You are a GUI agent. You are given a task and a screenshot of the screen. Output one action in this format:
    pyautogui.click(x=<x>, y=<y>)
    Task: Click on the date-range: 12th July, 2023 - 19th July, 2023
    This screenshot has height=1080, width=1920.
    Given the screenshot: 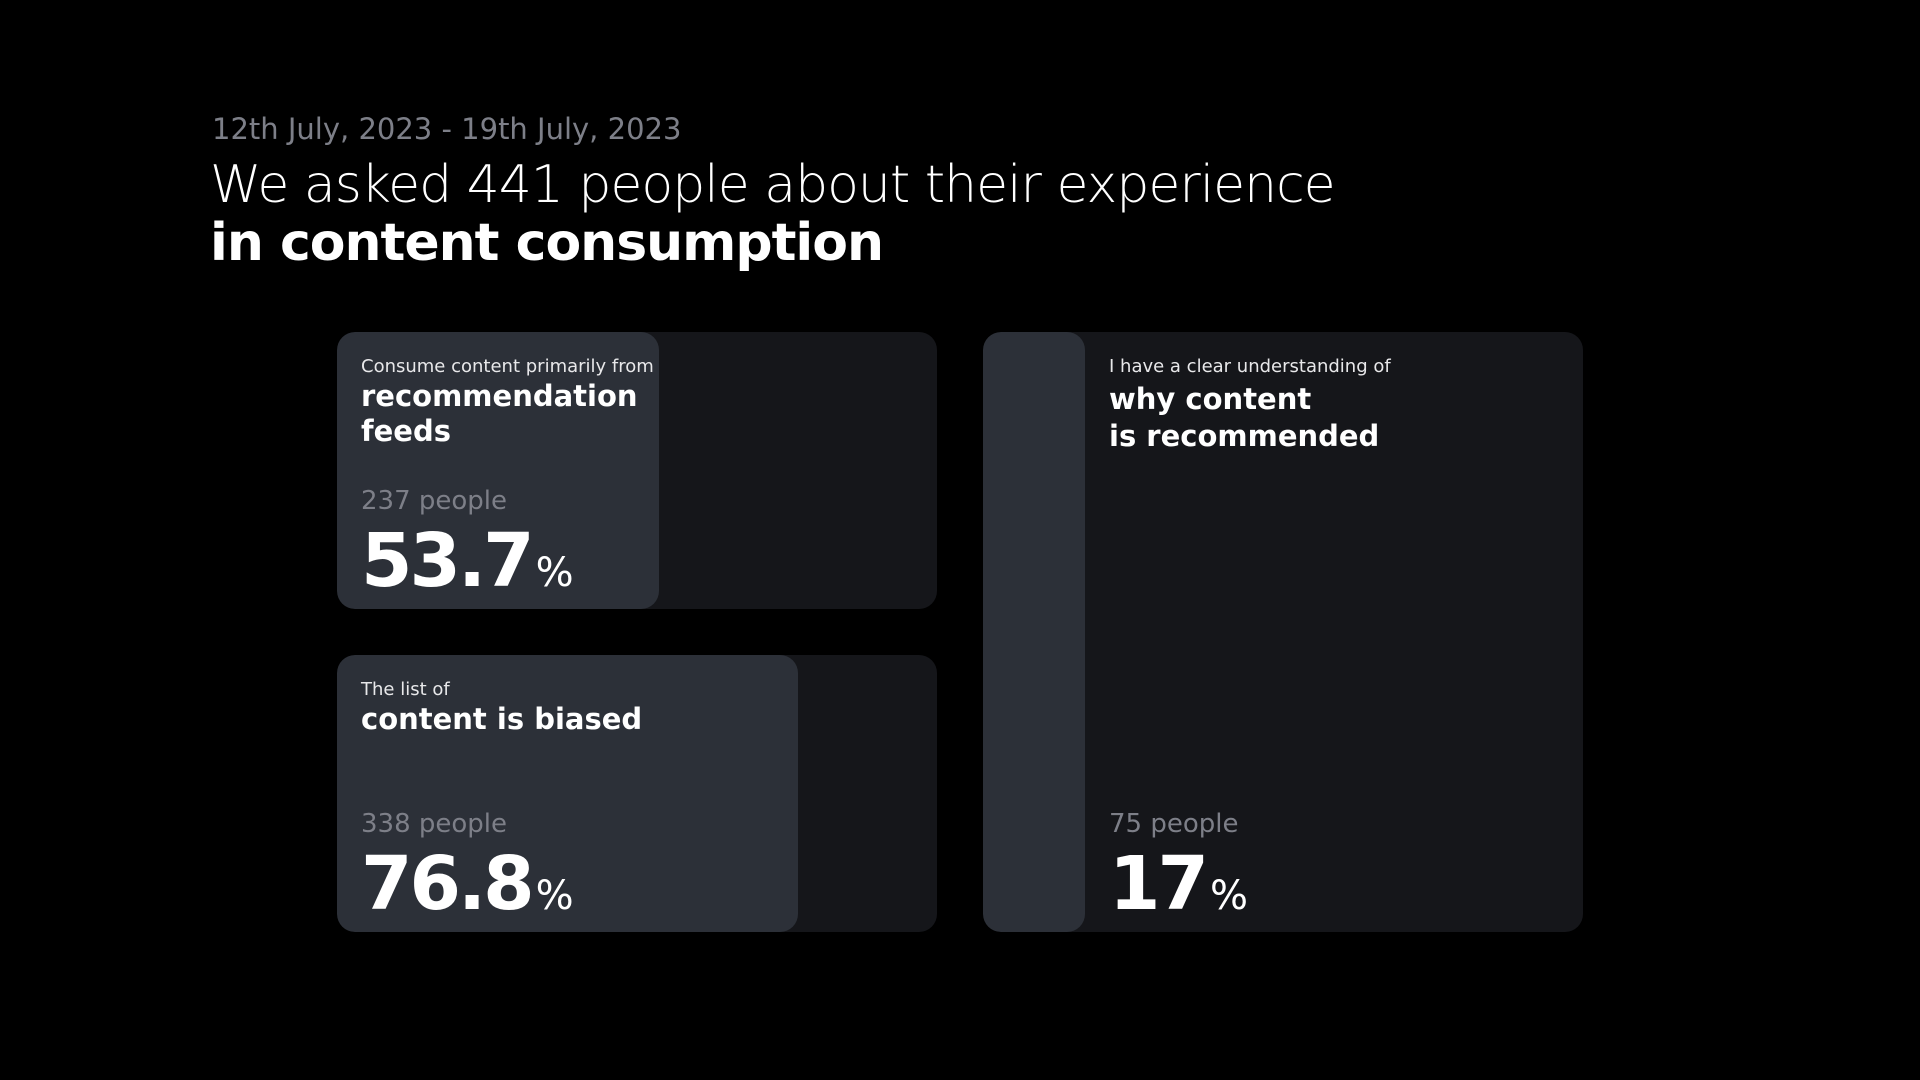 What is the action you would take?
    pyautogui.click(x=447, y=129)
    